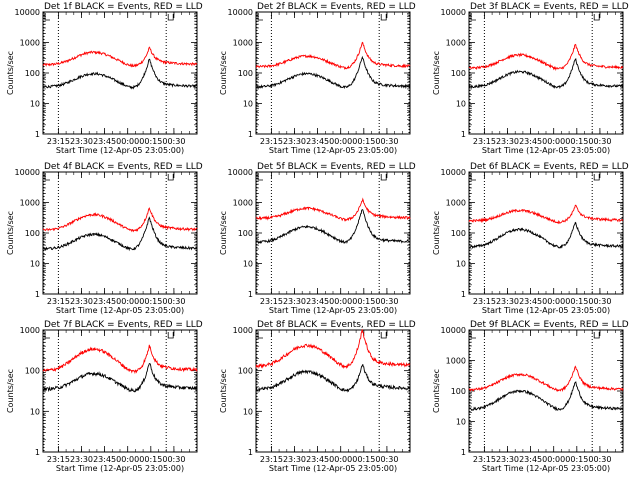 This screenshot has width=640, height=480. Describe the element at coordinates (123, 167) in the screenshot. I see `panel-title: Det 4f BLACK = Events, RED = LLD` at that location.